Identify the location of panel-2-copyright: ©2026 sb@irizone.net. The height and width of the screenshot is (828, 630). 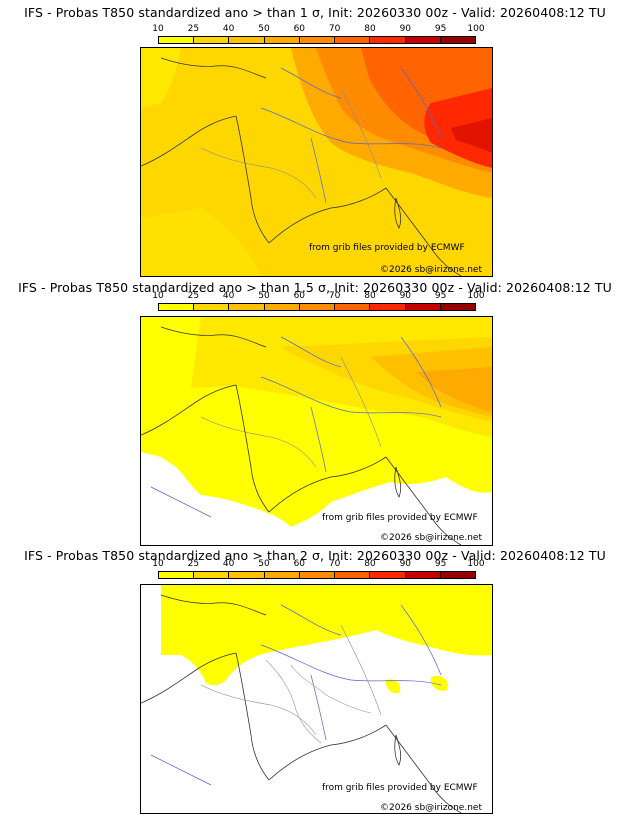
(431, 538).